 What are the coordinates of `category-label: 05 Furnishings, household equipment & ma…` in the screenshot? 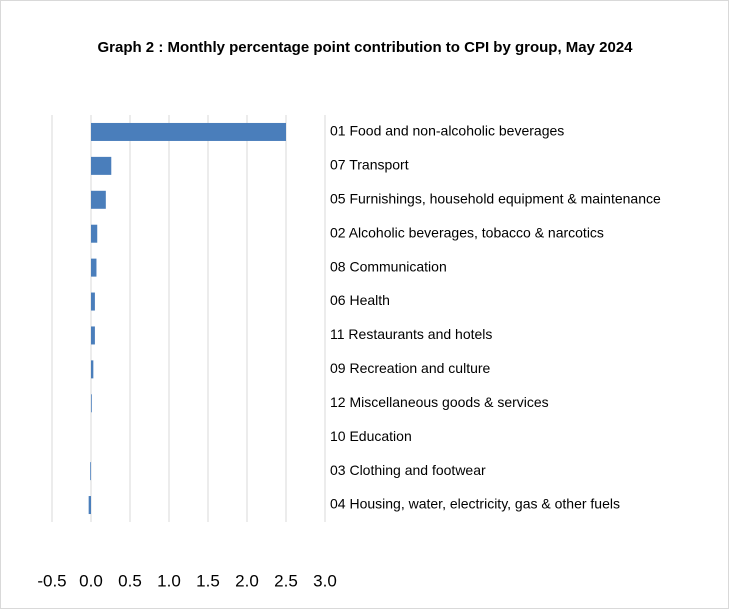 It's located at (495, 198).